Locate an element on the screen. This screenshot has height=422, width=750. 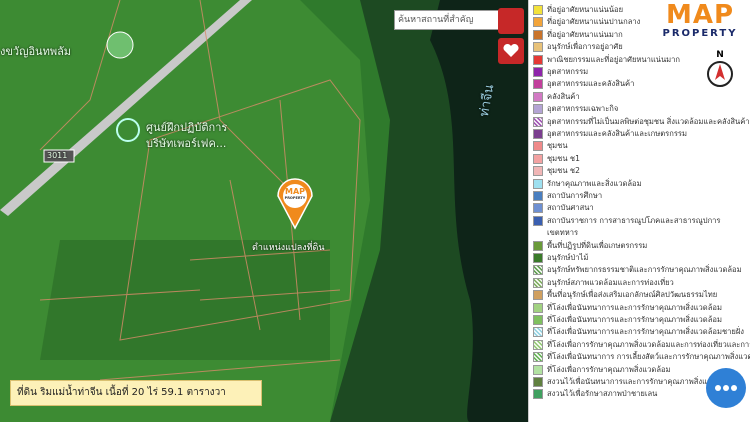
legend-item: พื้นที่ปฏิรูปที่ดินเพื่อเกษตรกรรม is located at coordinates (590, 246).